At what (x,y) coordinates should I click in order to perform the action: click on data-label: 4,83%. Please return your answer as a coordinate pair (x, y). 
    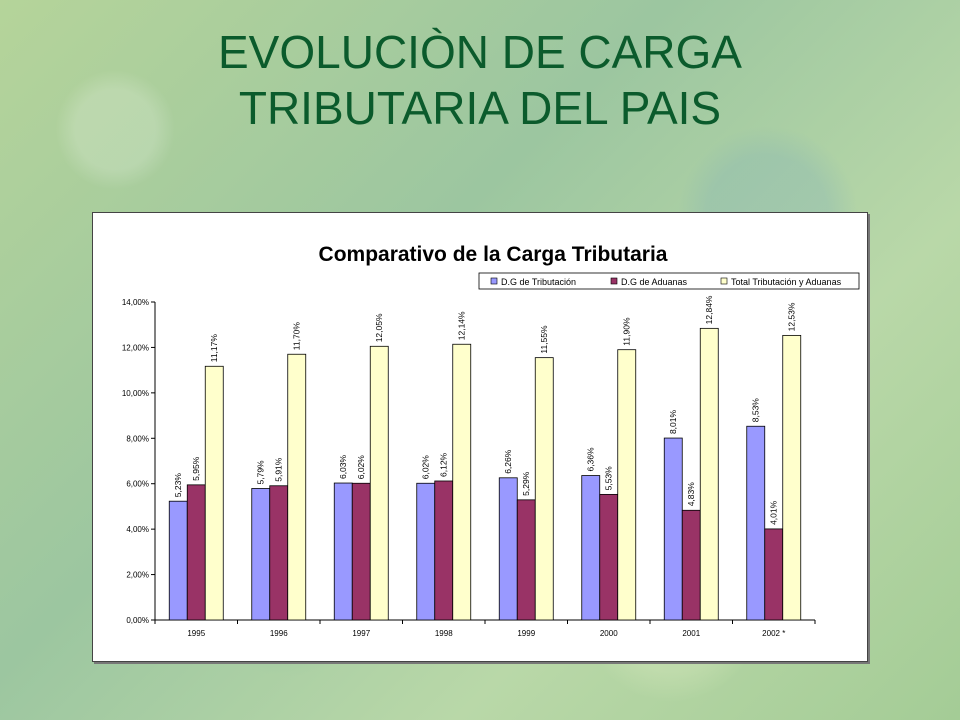
    Looking at the image, I should click on (691, 494).